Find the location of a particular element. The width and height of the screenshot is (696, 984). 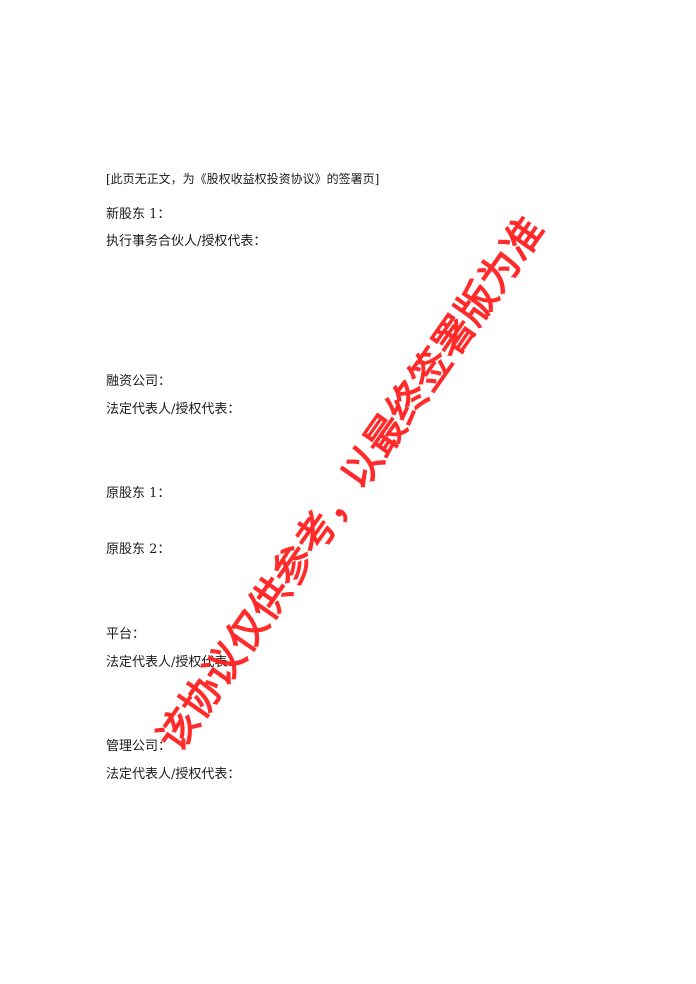

management-company-label: 管理公司： is located at coordinates (139, 746).